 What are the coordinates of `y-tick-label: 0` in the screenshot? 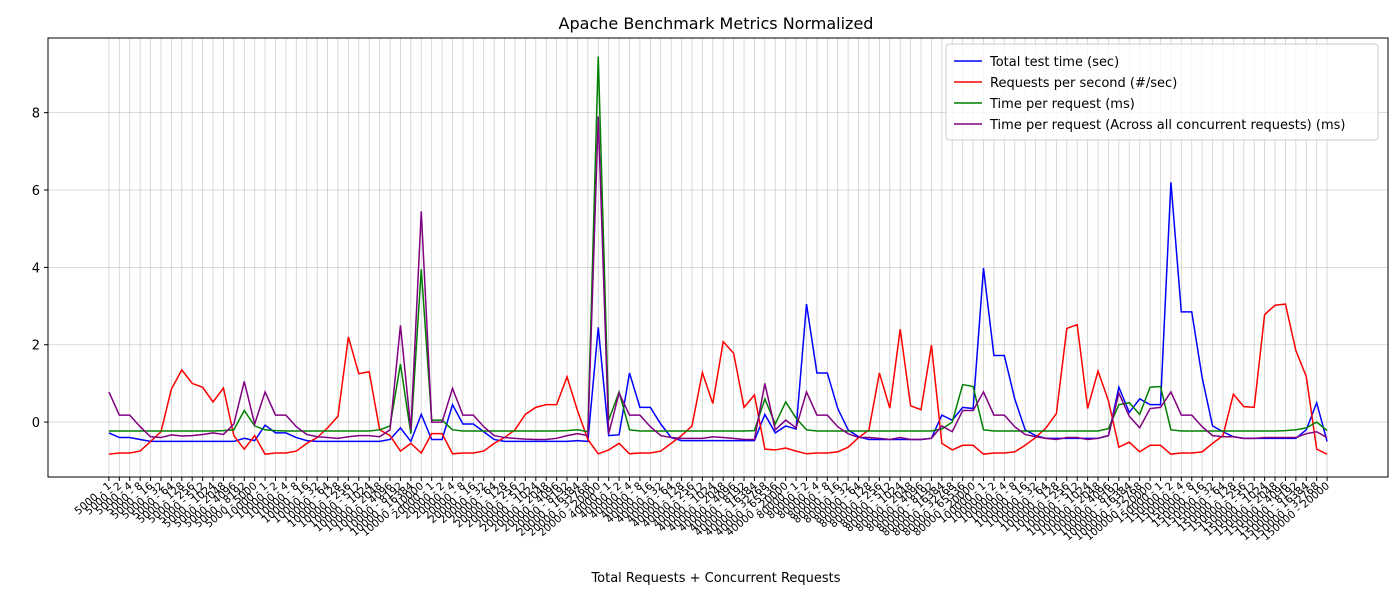 It's located at (36, 423).